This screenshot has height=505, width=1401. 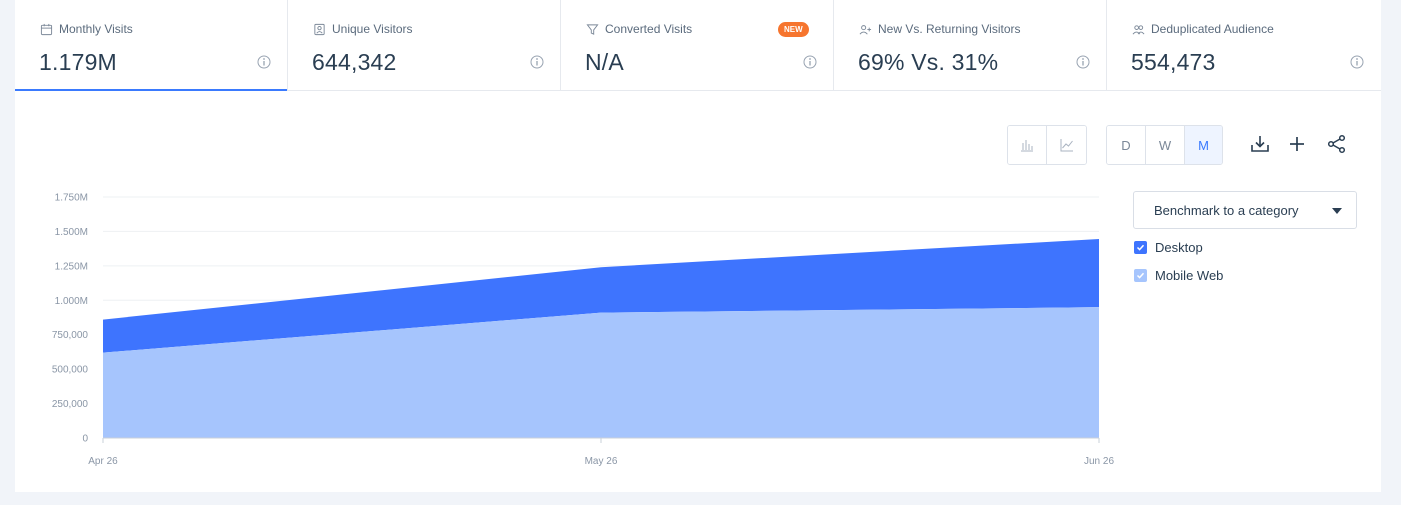 What do you see at coordinates (1179, 247) in the screenshot?
I see `legend-label: Desktop` at bounding box center [1179, 247].